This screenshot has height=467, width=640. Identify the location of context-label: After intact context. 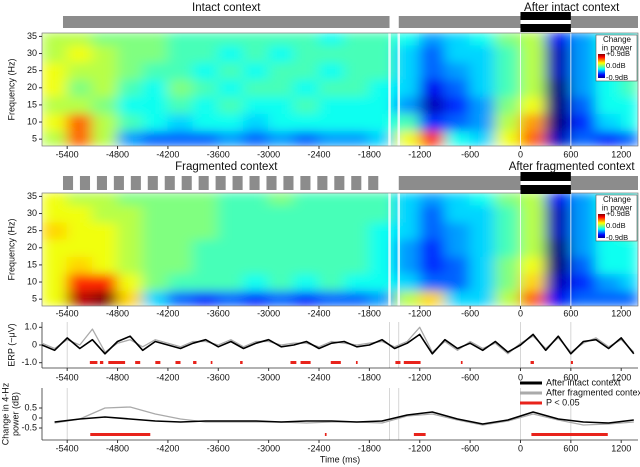
(572, 8).